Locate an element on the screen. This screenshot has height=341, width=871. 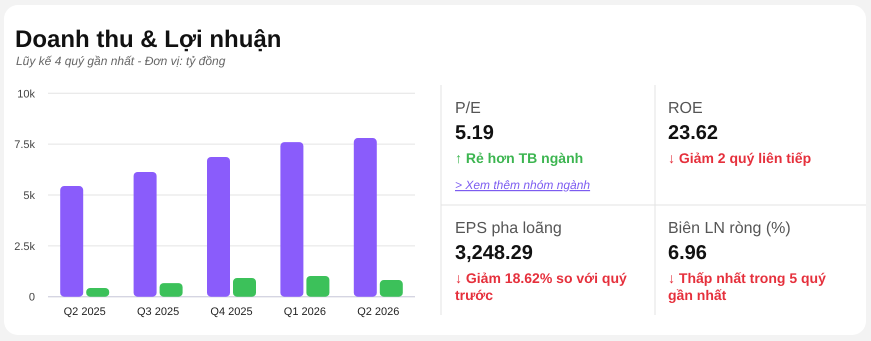
text: EPS pha loãng is located at coordinates (508, 228).